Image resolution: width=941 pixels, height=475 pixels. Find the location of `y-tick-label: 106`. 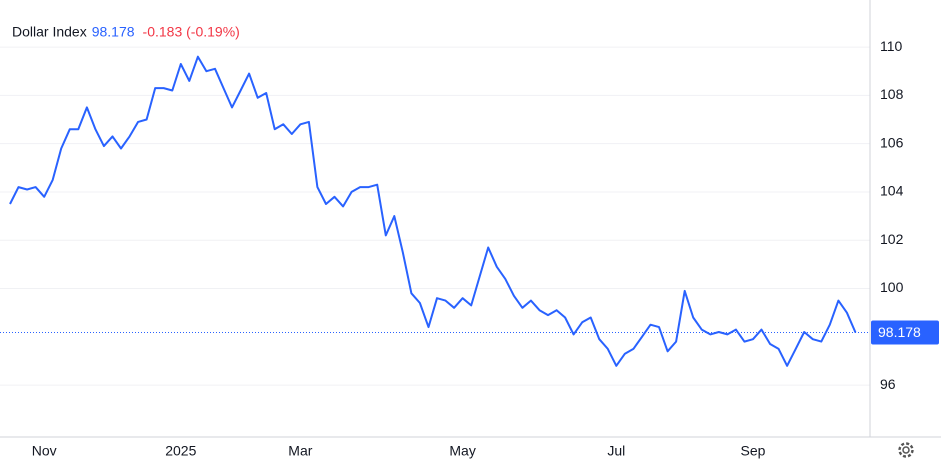

y-tick-label: 106 is located at coordinates (892, 142).